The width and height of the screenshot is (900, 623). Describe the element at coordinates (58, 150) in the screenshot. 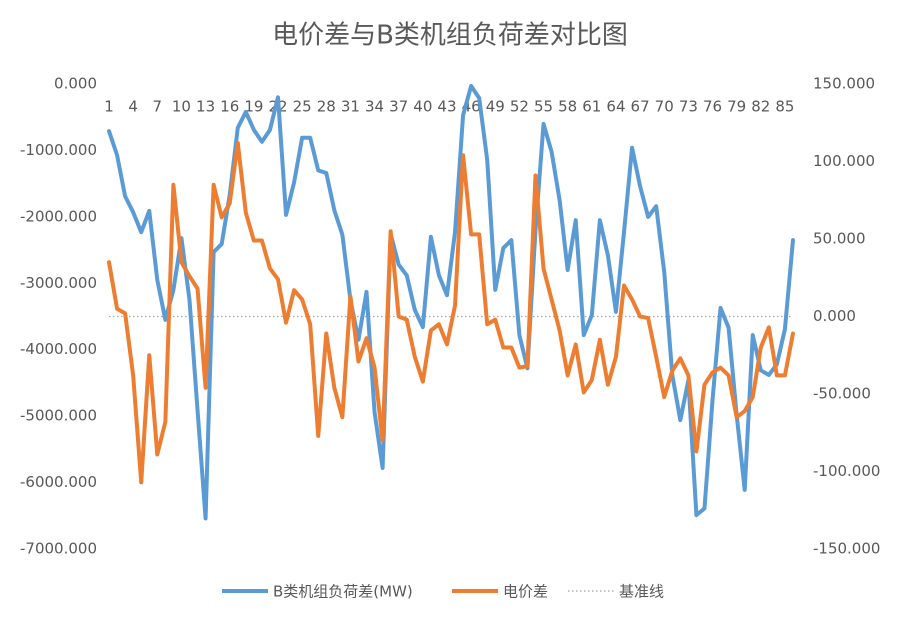

I see `y-tick-label: -1000.000` at that location.